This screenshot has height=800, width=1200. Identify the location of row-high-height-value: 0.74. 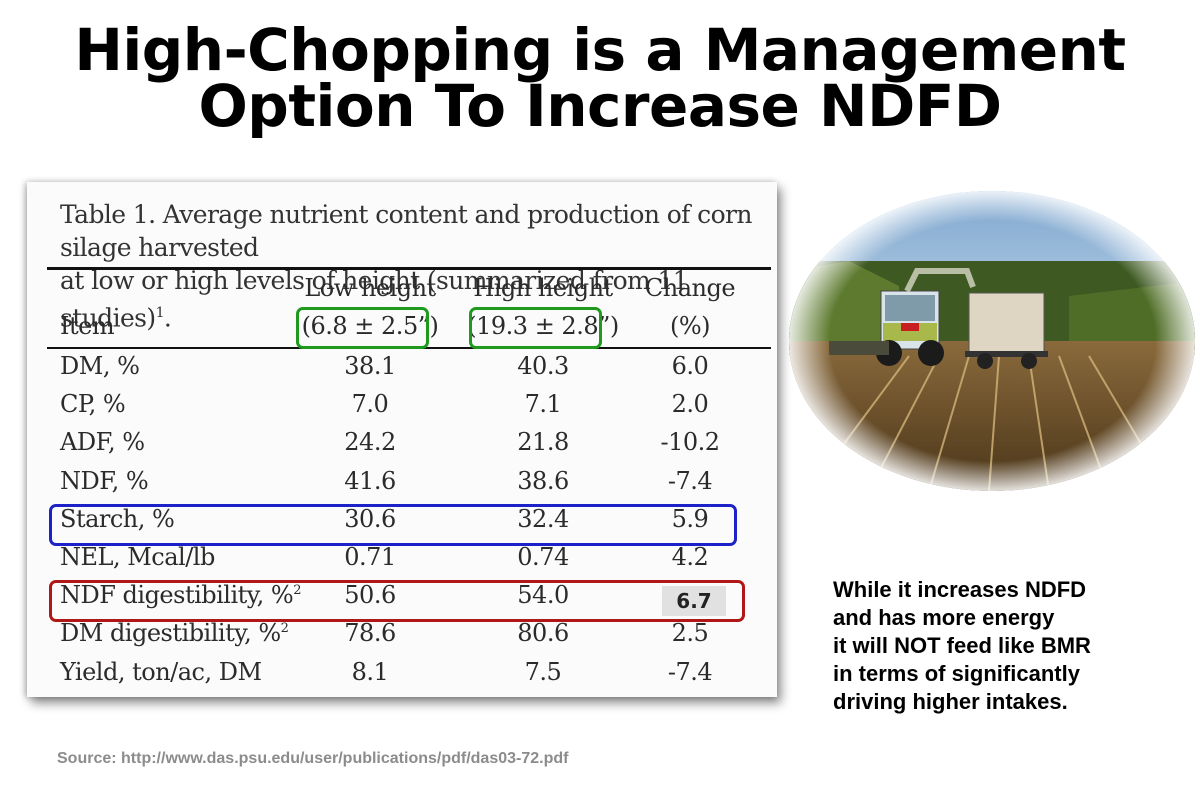
(543, 557).